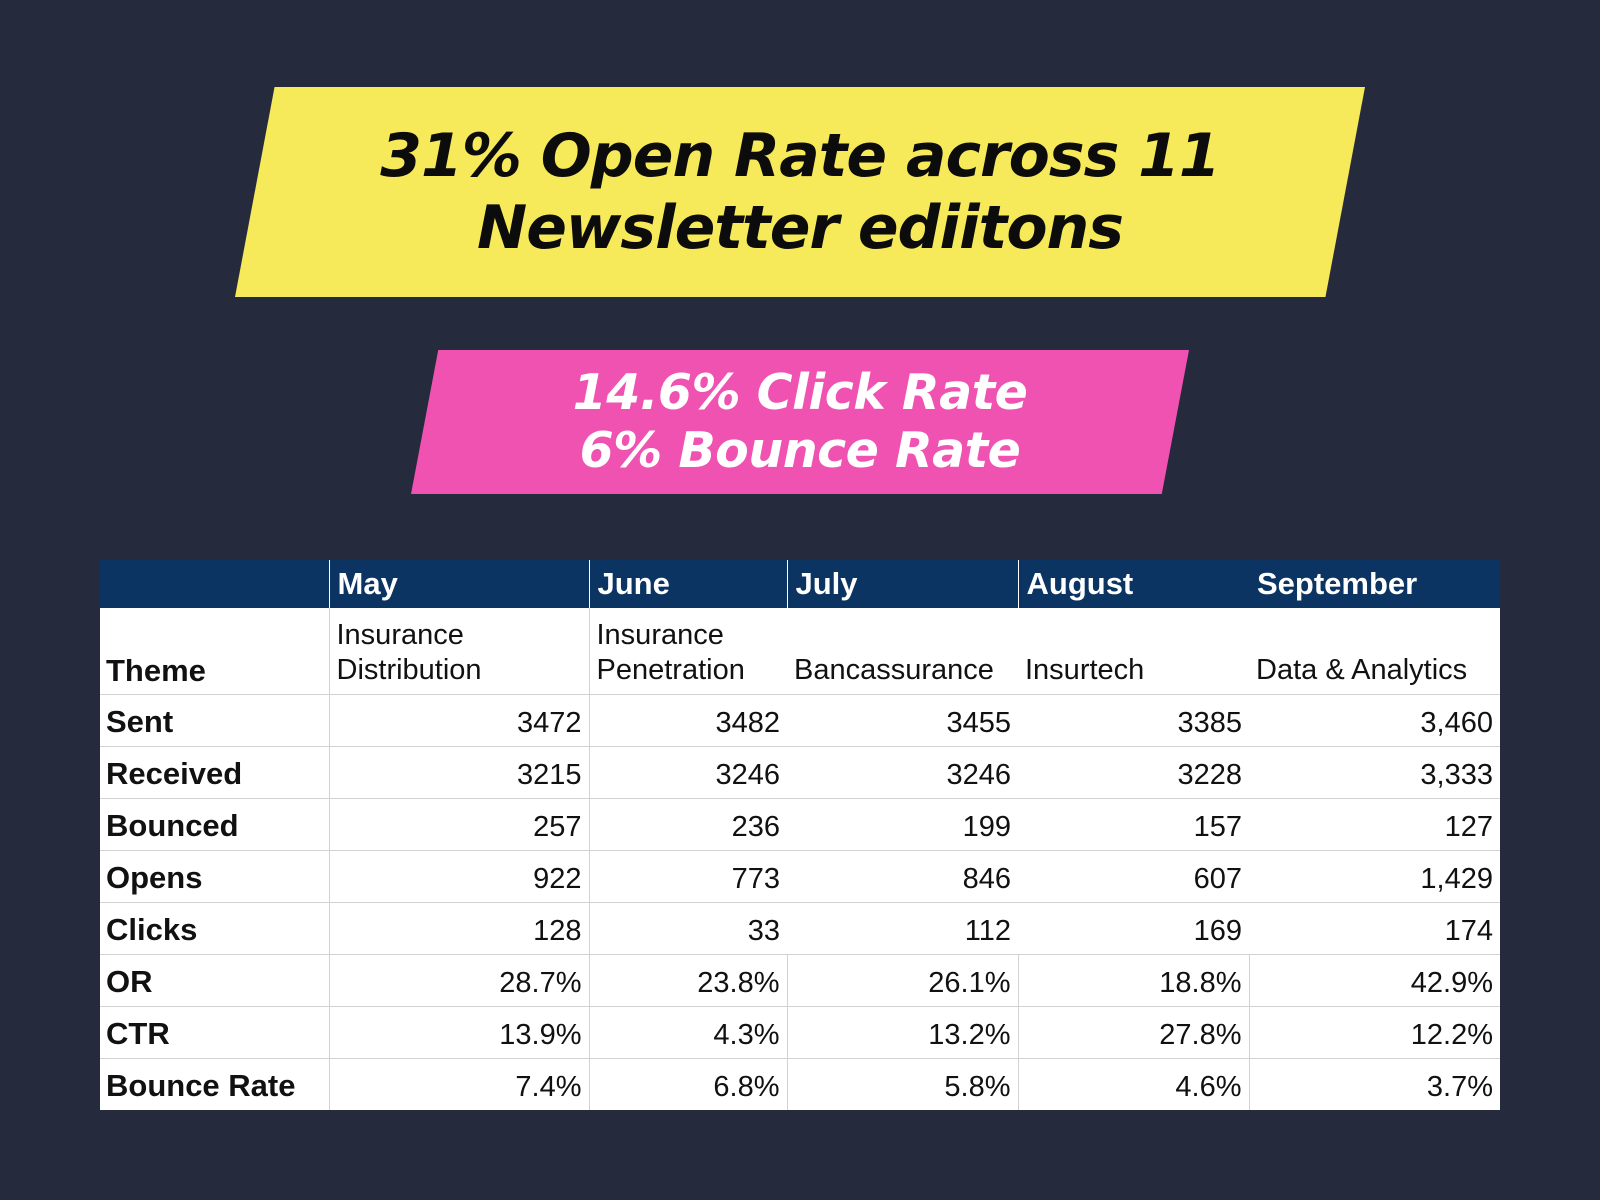 Image resolution: width=1600 pixels, height=1200 pixels. I want to click on table-row-clicks: Clicks 128 33 112 169 174, so click(800, 928).